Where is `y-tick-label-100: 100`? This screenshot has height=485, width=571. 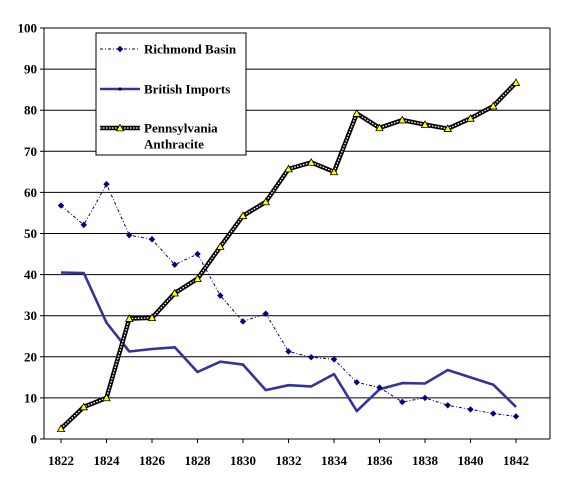 y-tick-label-100: 100 is located at coordinates (28, 28).